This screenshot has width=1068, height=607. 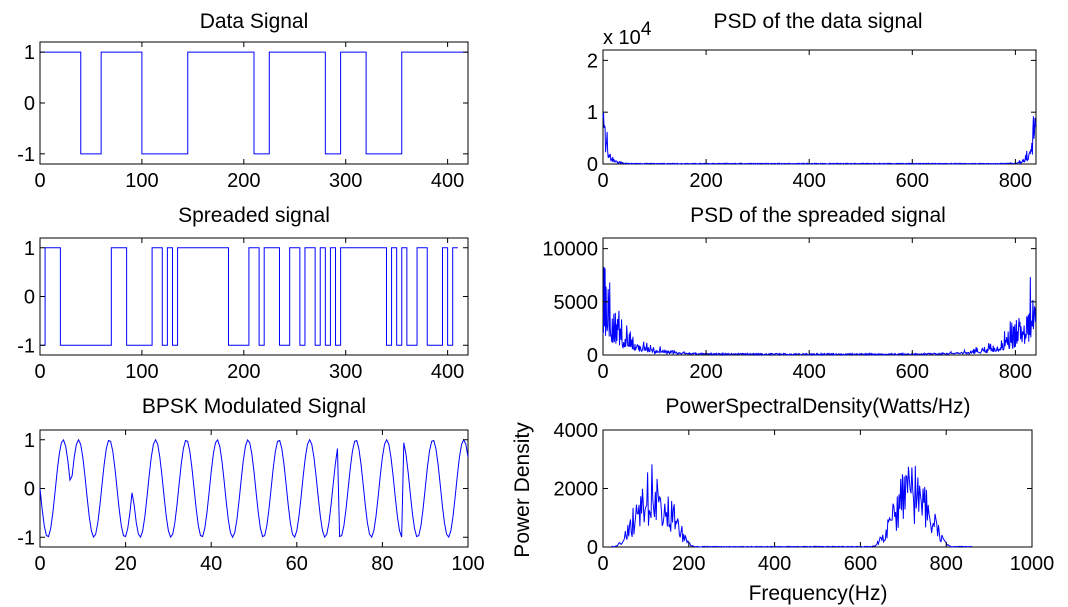 What do you see at coordinates (249, 296) in the screenshot?
I see `trace-spreaded-signal` at bounding box center [249, 296].